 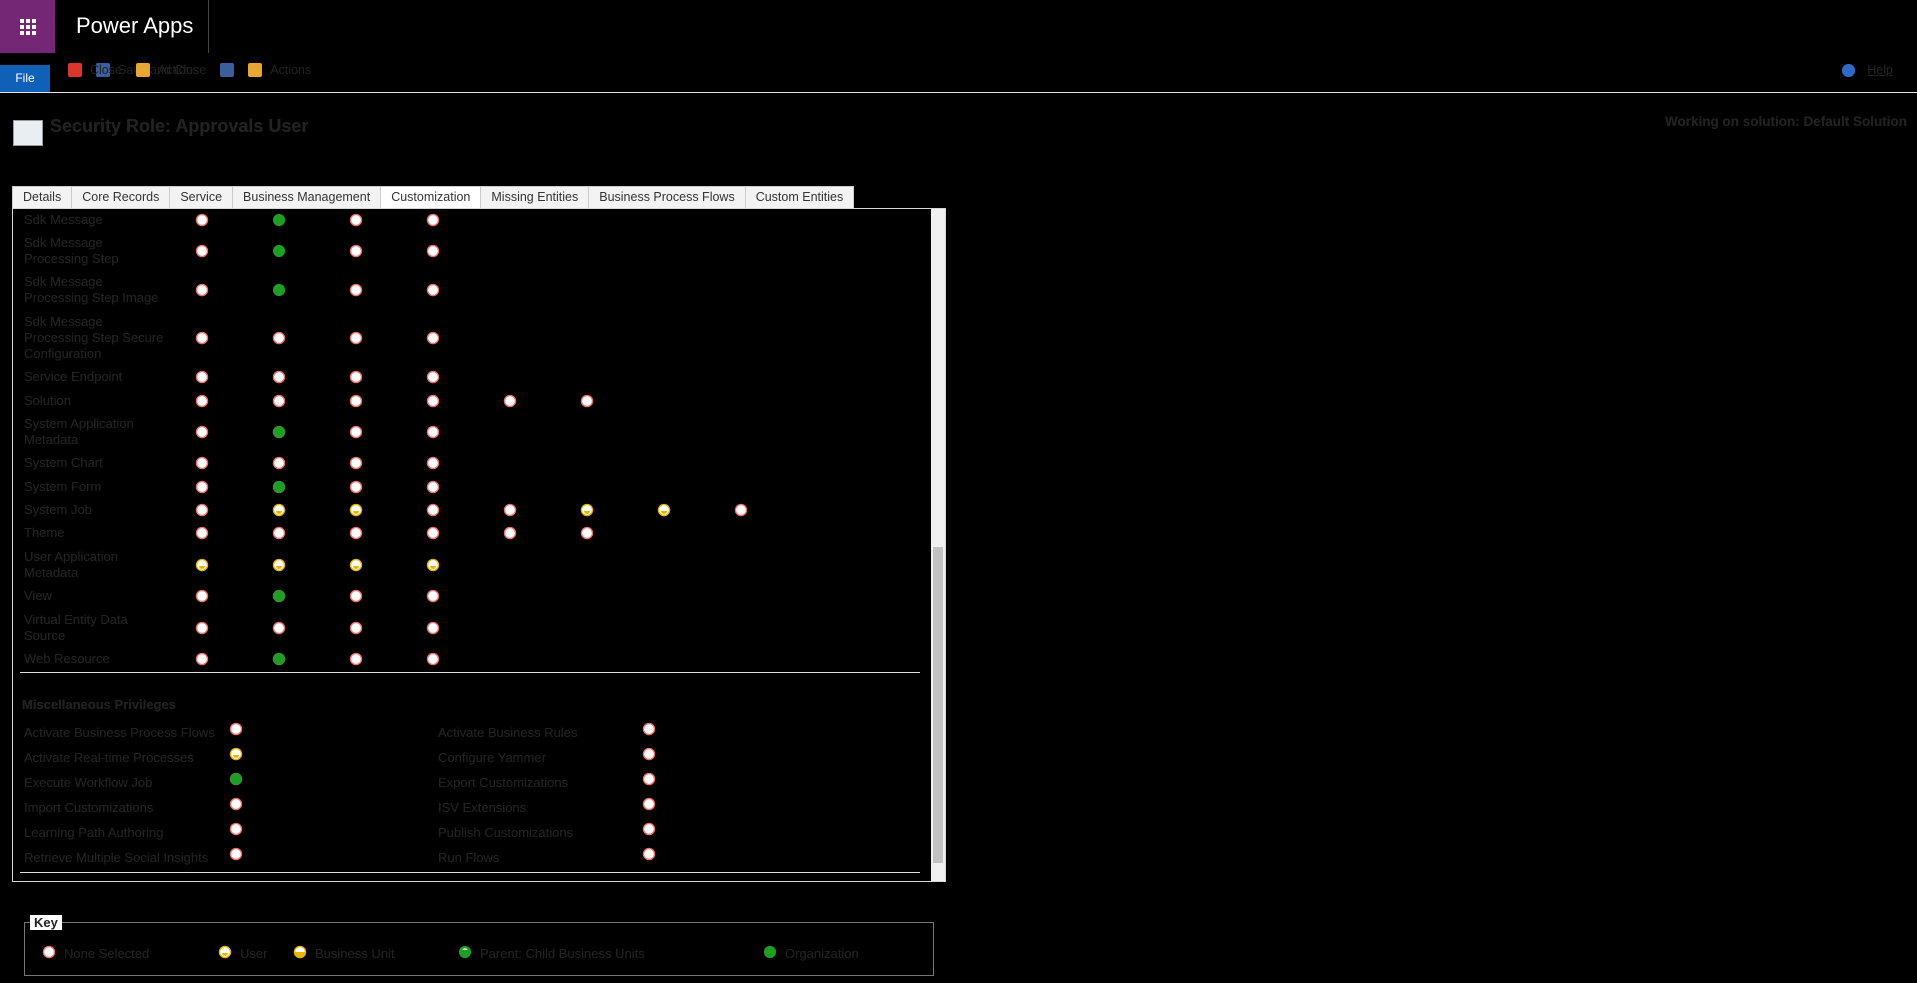 What do you see at coordinates (76, 627) in the screenshot?
I see `entity-name: Virtual Entity Data Source` at bounding box center [76, 627].